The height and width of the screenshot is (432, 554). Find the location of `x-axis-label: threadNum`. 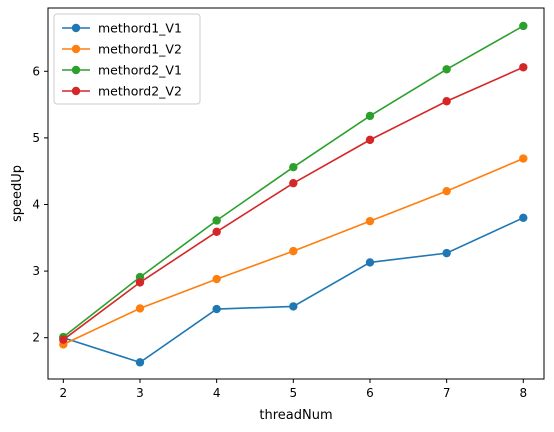

x-axis-label: threadNum is located at coordinates (295, 415).